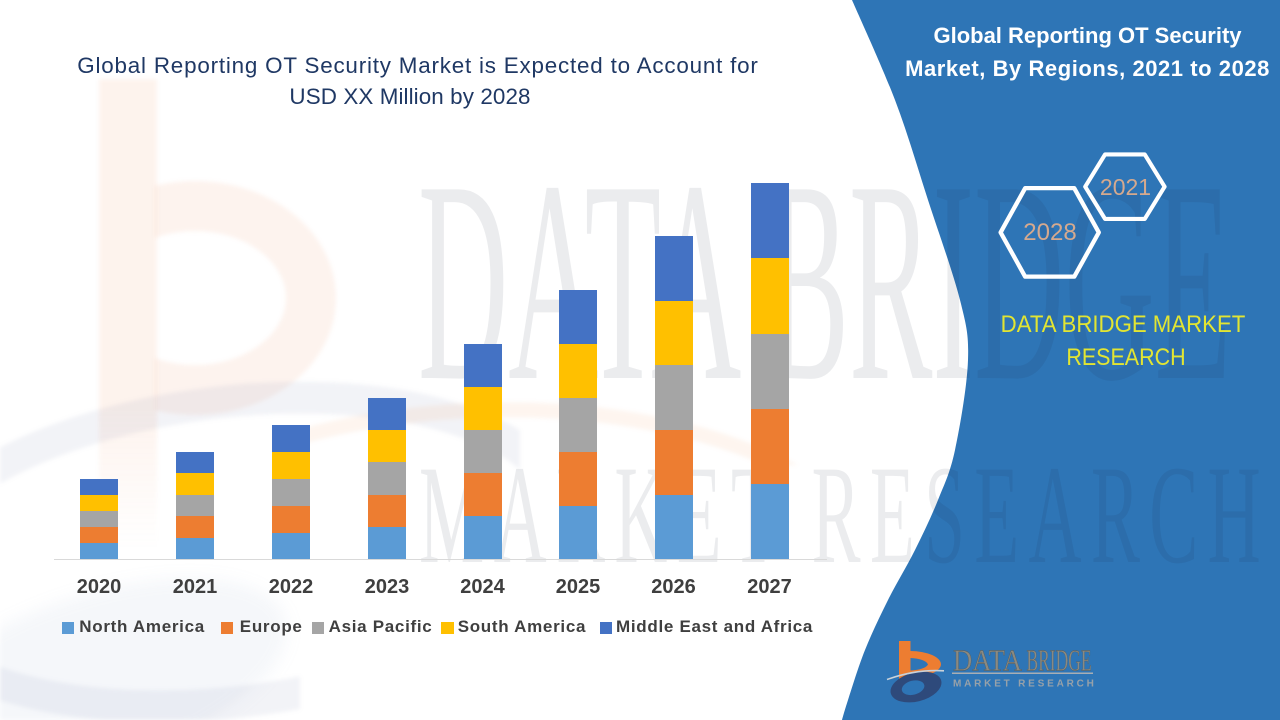 The width and height of the screenshot is (1280, 720). Describe the element at coordinates (1025, 684) in the screenshot. I see `svg-text: MARKET RESEARCH` at that location.